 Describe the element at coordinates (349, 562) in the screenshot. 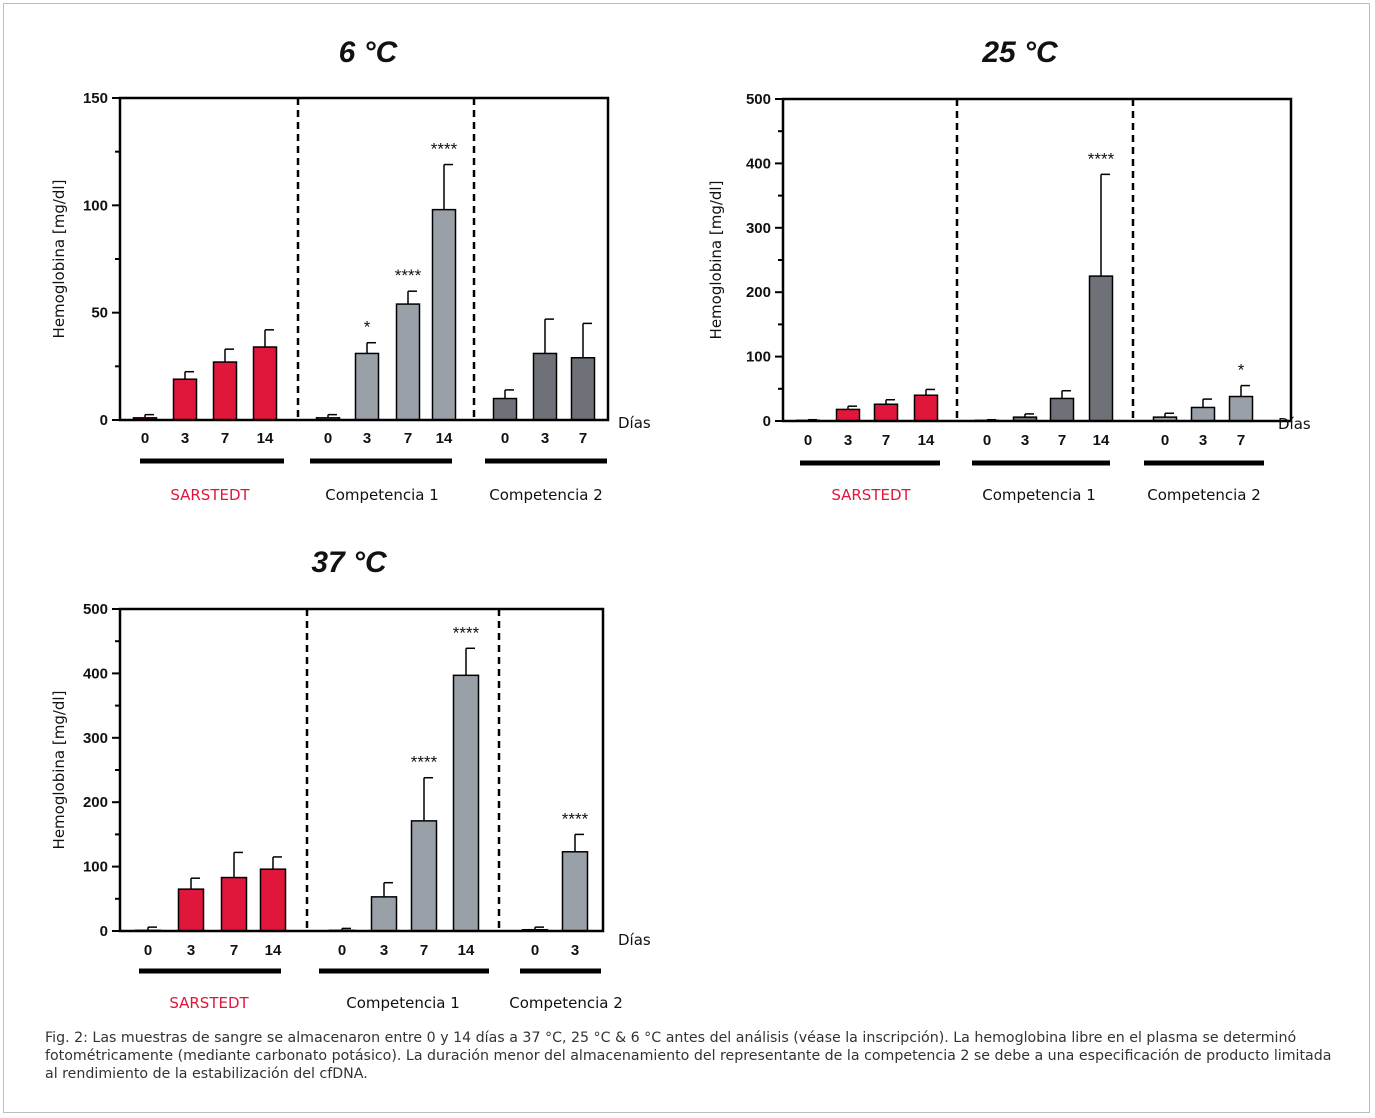

I see `chart-title: 37 °C` at that location.